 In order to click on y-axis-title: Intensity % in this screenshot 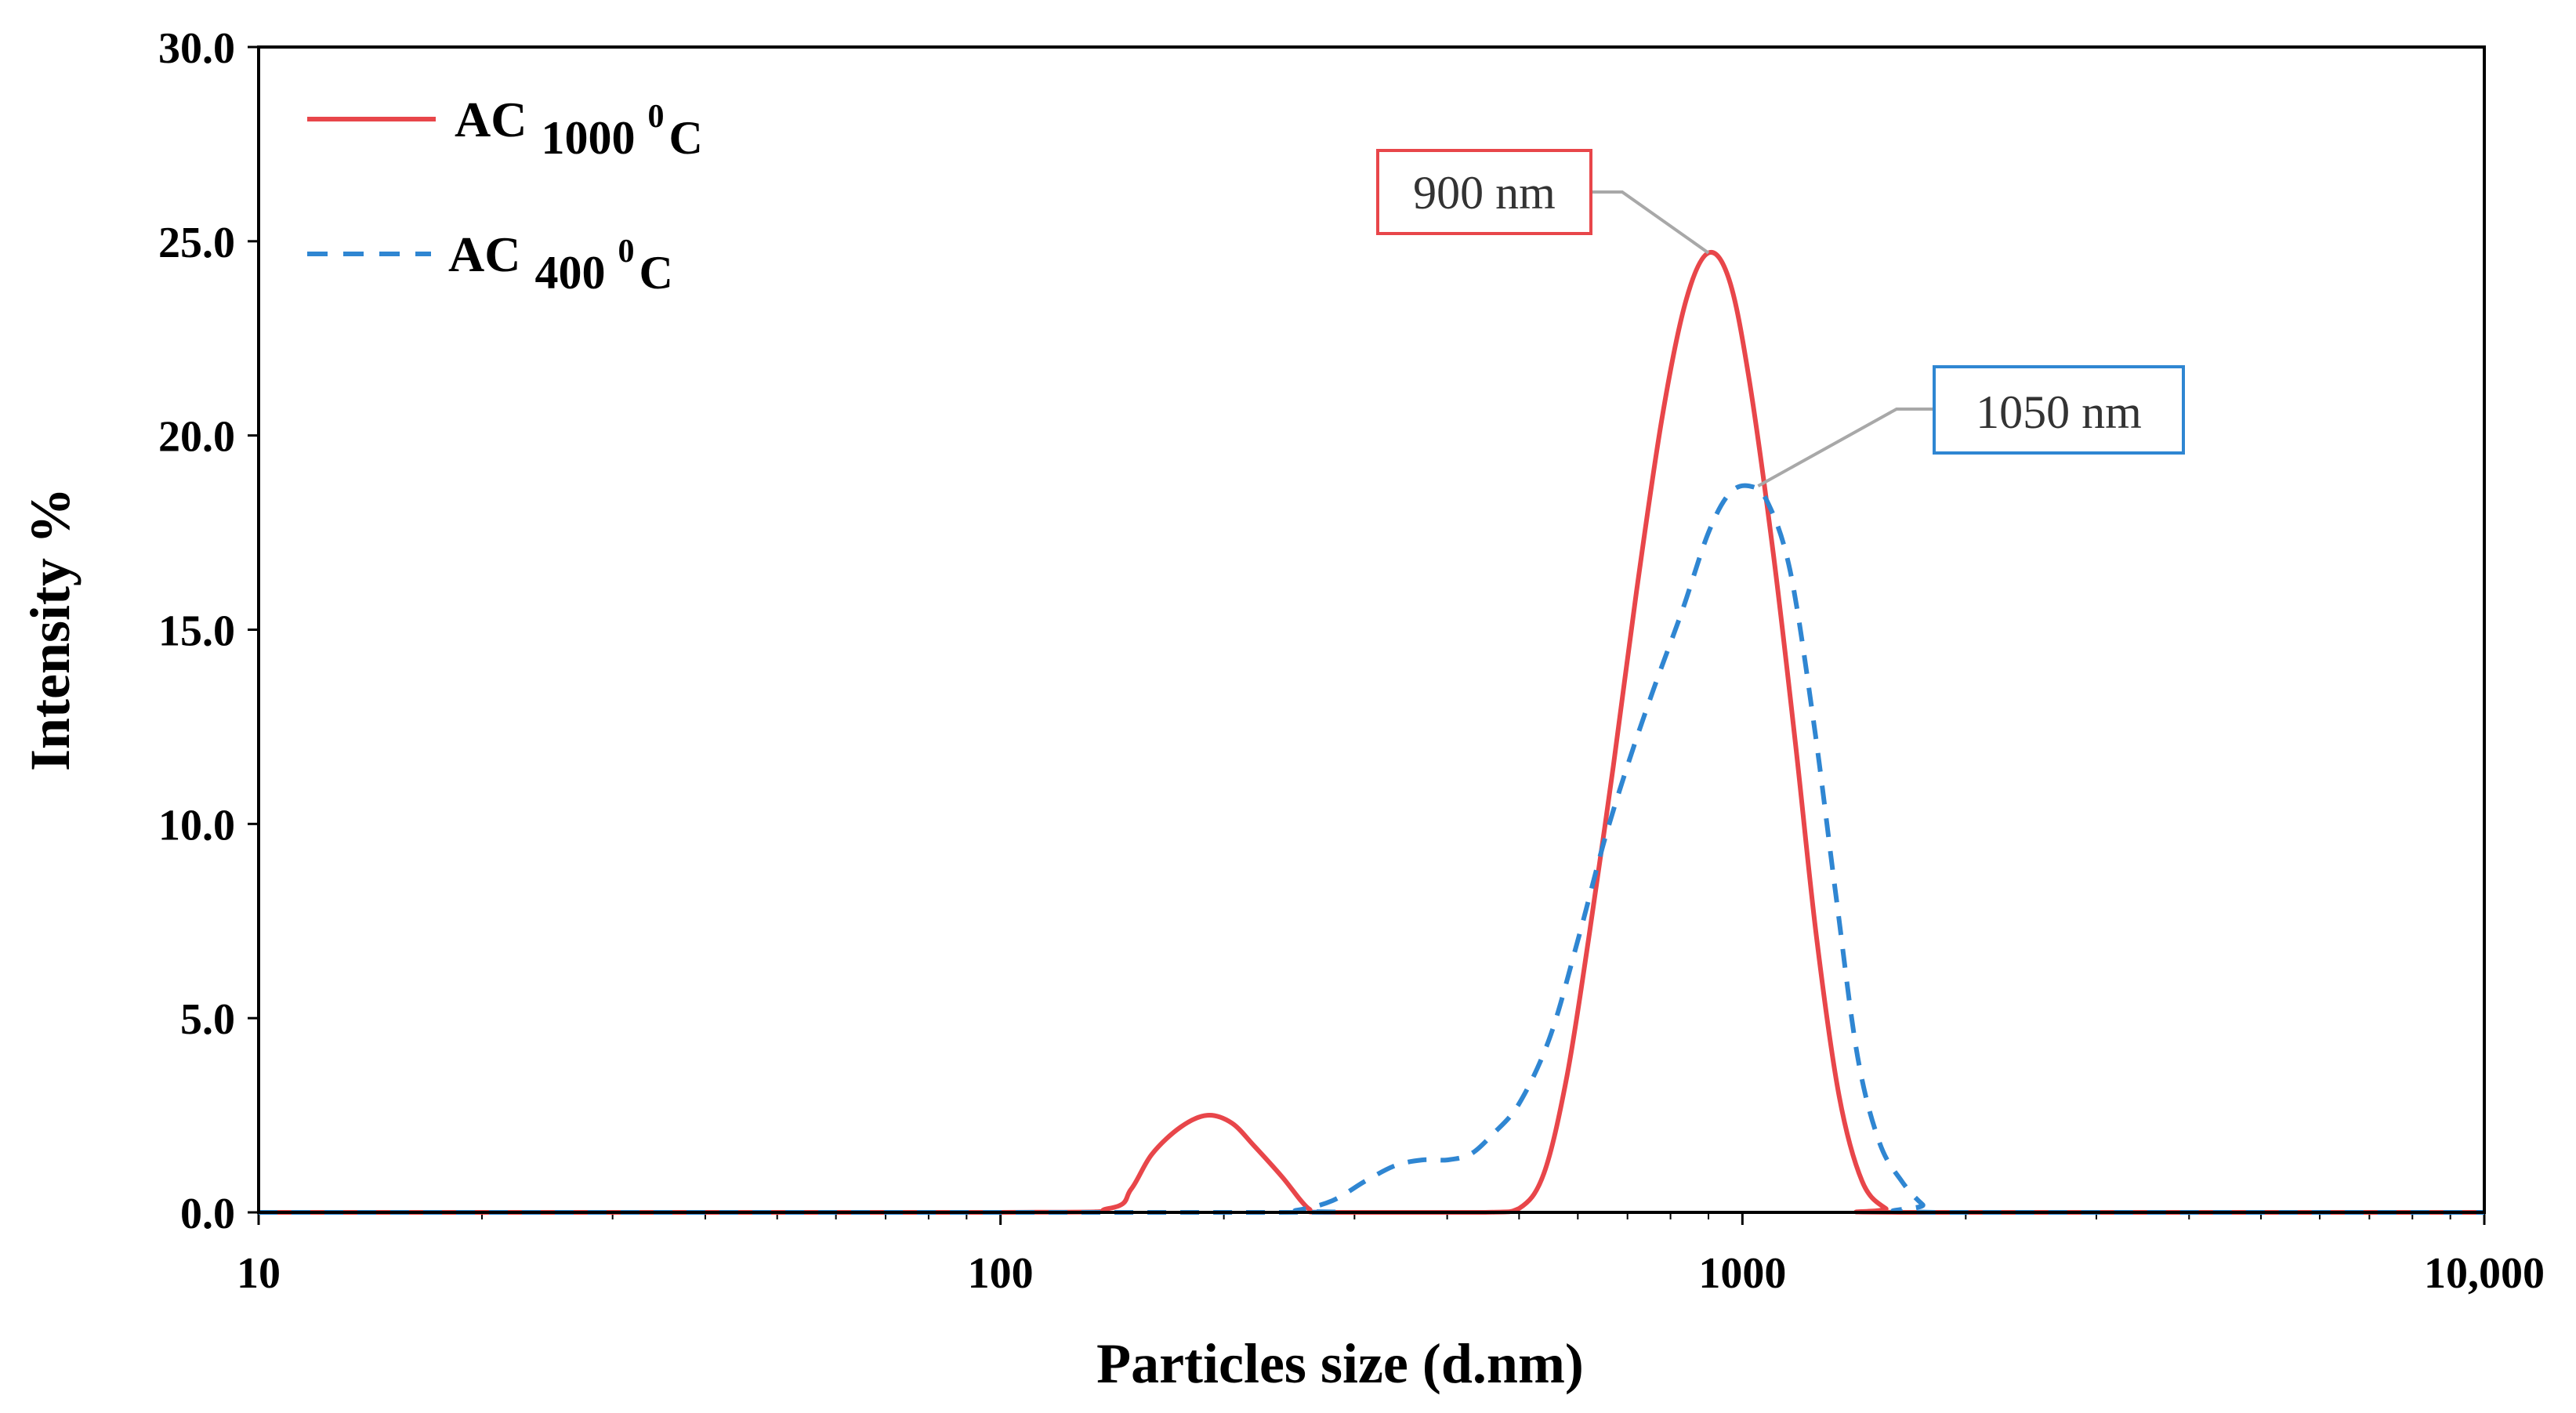, I will do `click(50, 629)`.